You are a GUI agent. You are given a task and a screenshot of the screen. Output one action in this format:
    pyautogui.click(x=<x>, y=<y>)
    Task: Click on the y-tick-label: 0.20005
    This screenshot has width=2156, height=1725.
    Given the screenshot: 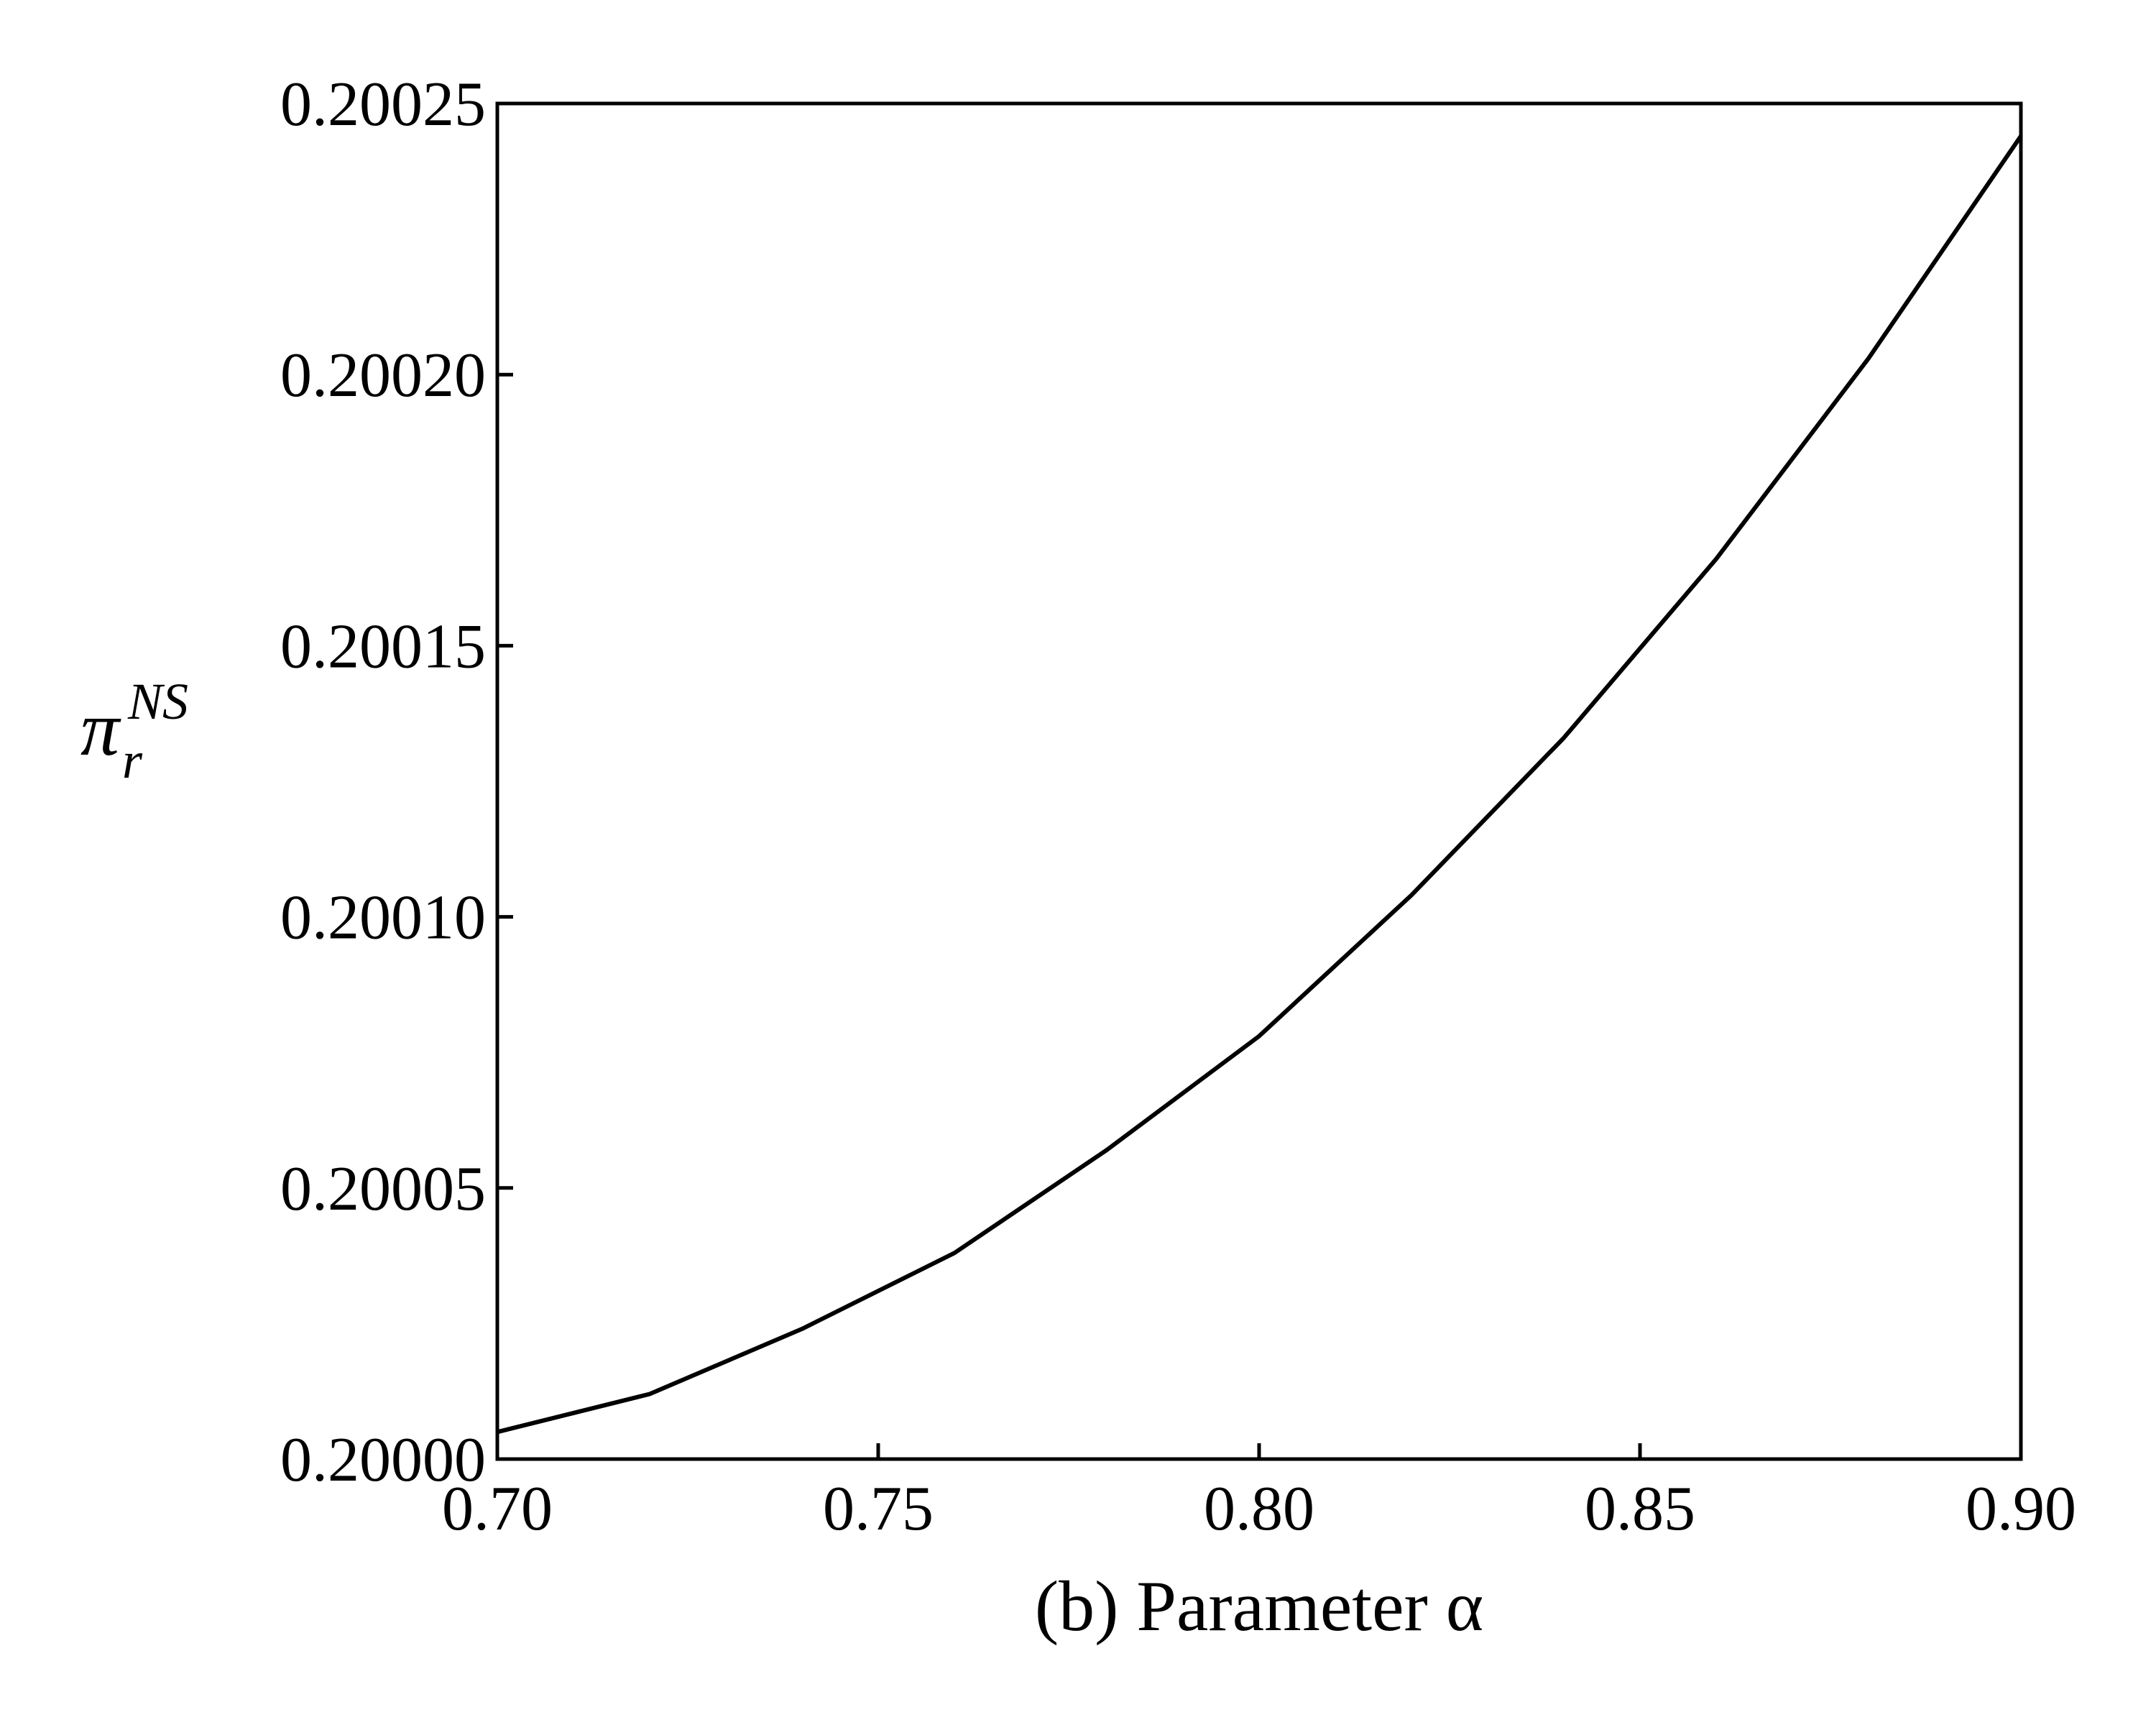 What is the action you would take?
    pyautogui.click(x=383, y=1189)
    